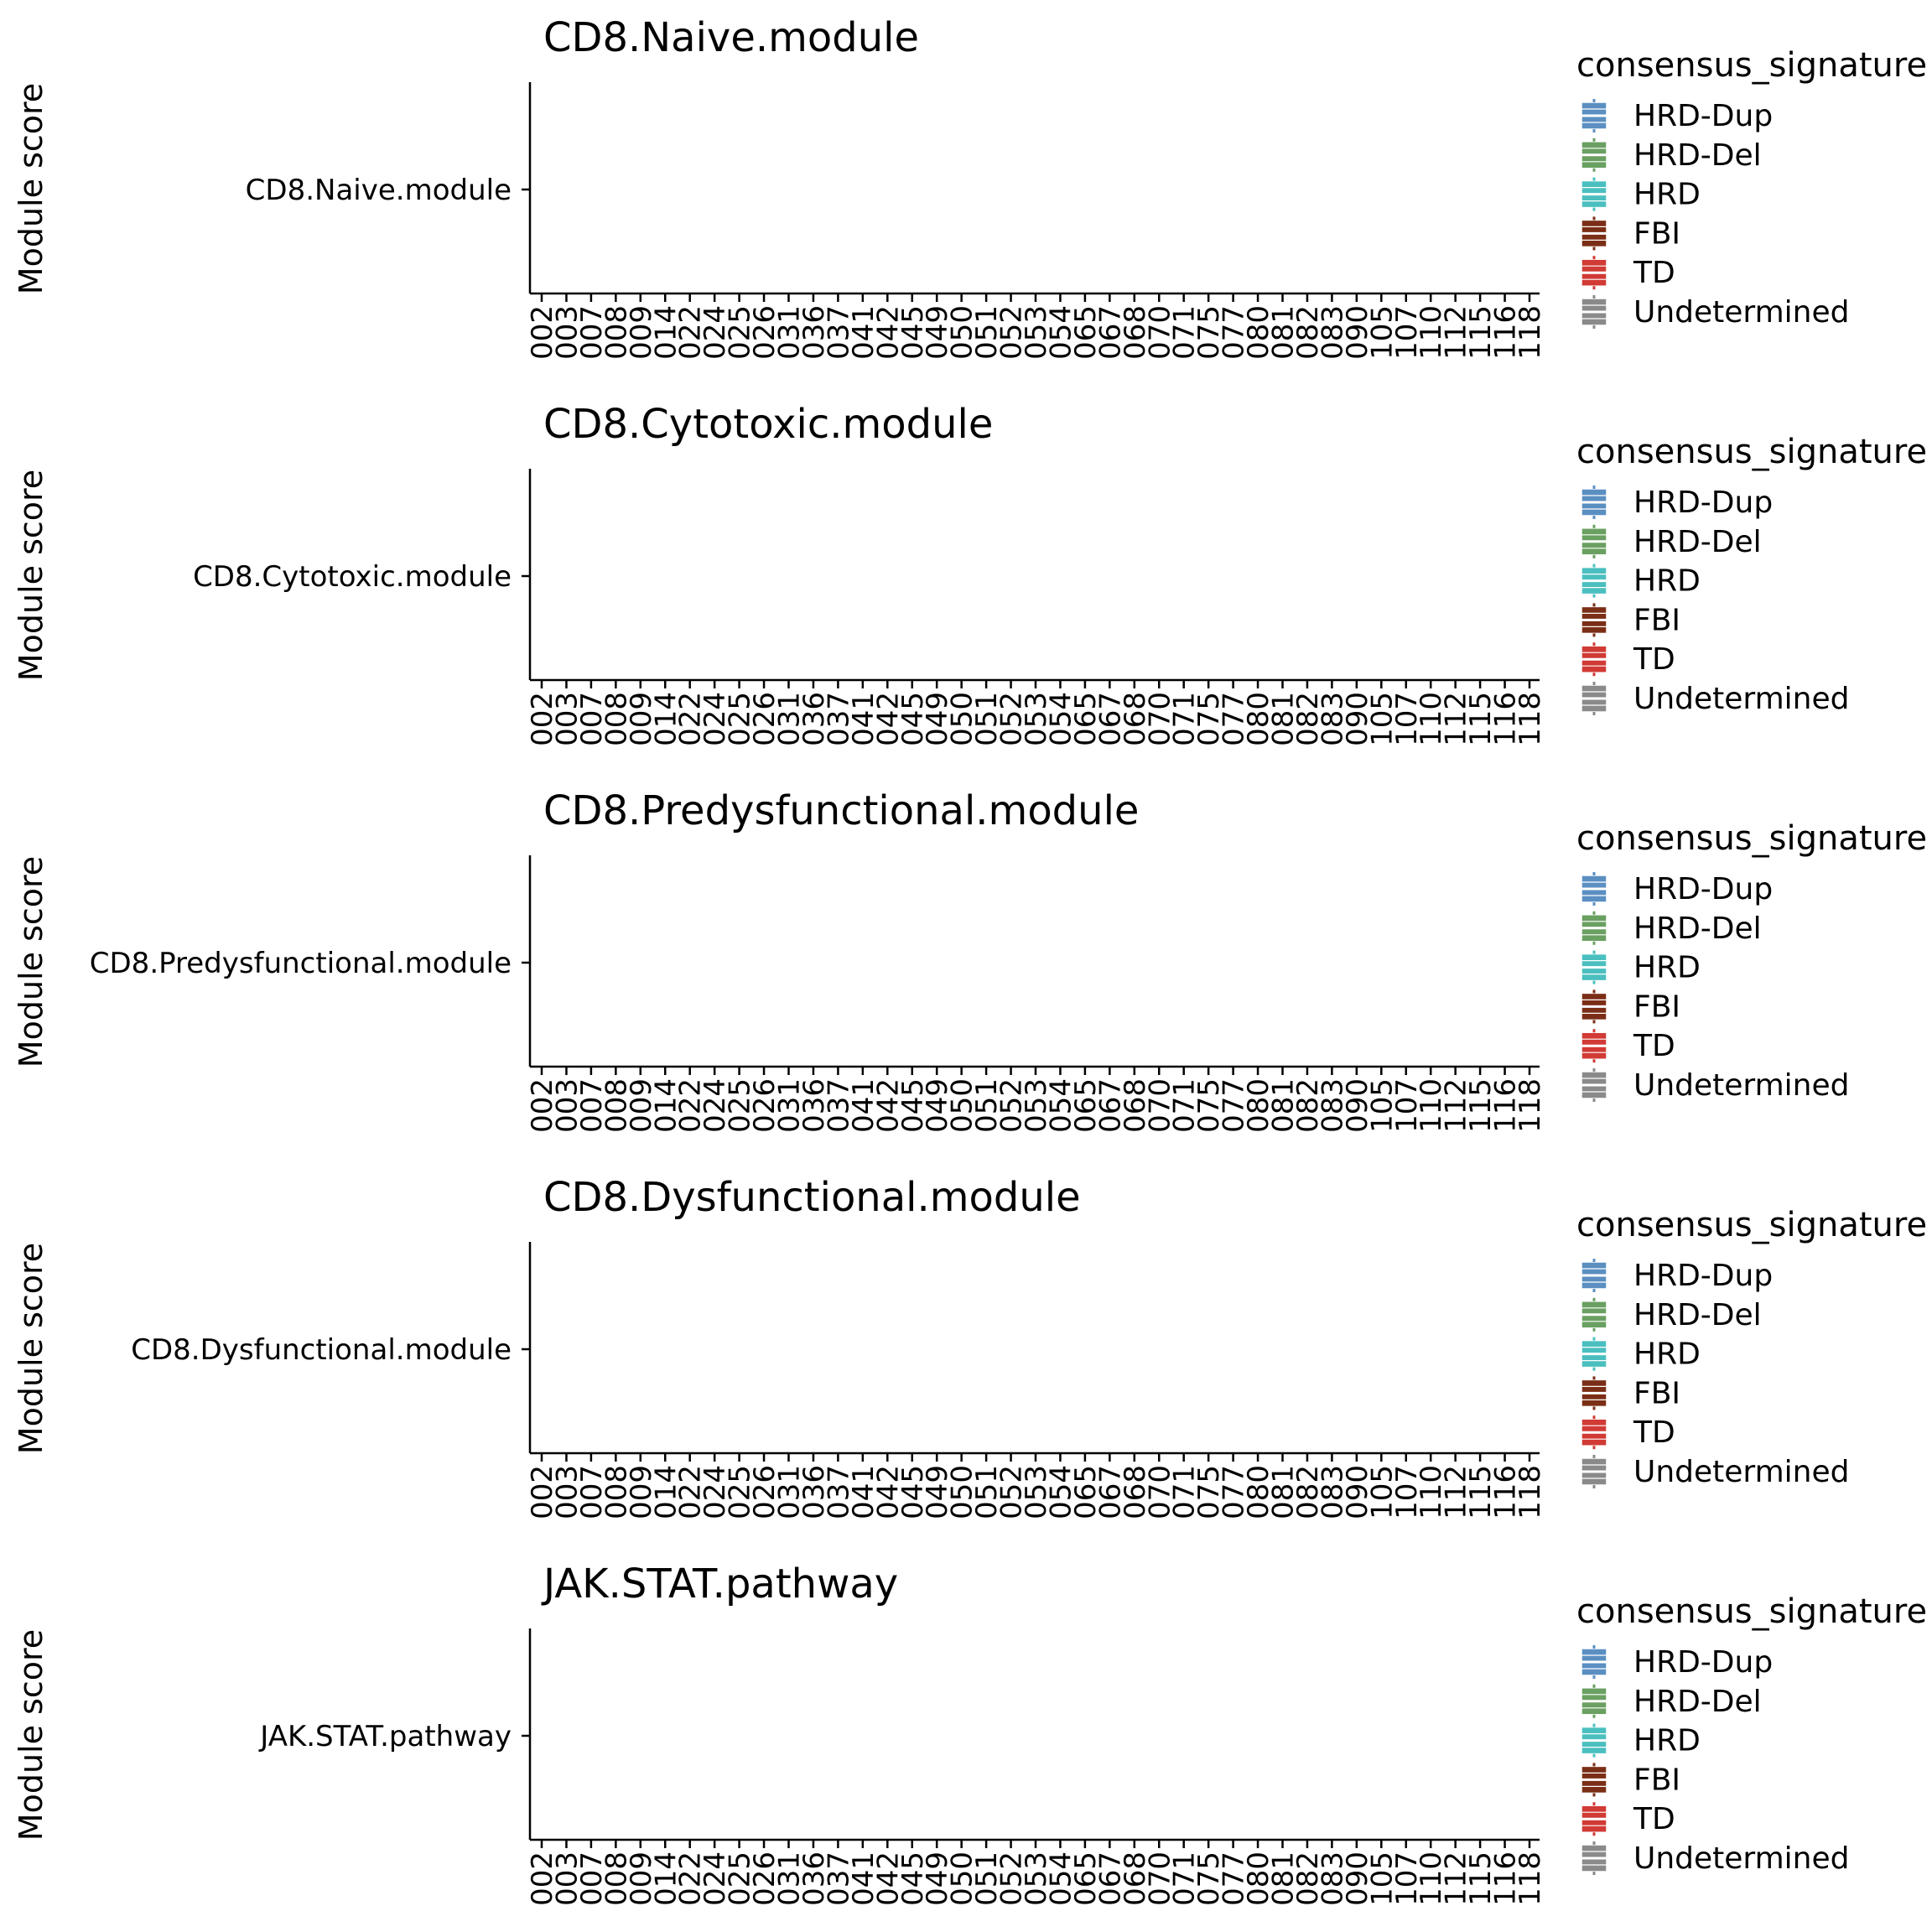 This screenshot has width=1932, height=1932. Describe the element at coordinates (731, 37) in the screenshot. I see `panel-title: CD8.Naive.module` at that location.